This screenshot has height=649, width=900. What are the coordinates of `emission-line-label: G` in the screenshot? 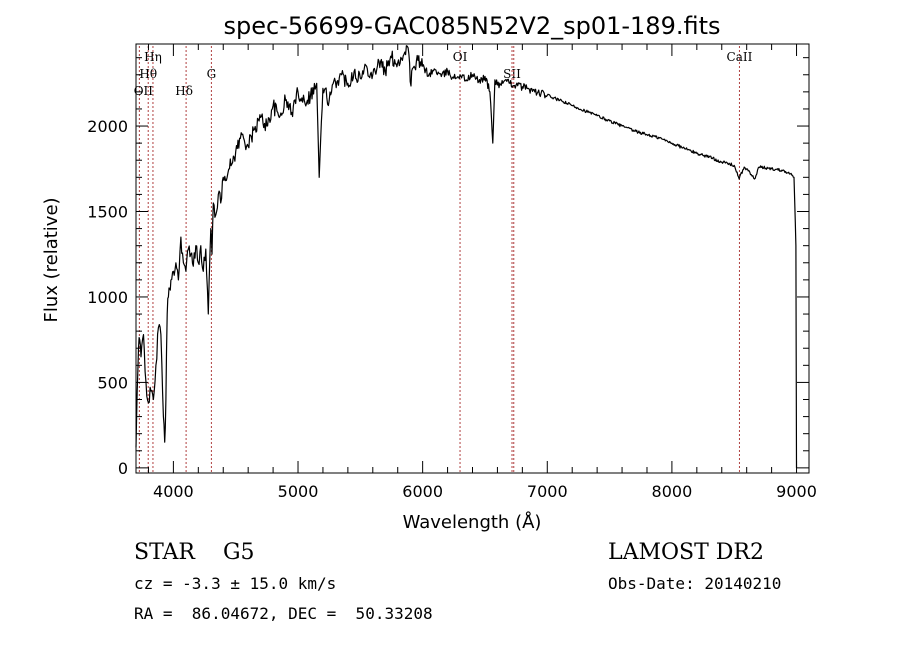 It's located at (212, 74).